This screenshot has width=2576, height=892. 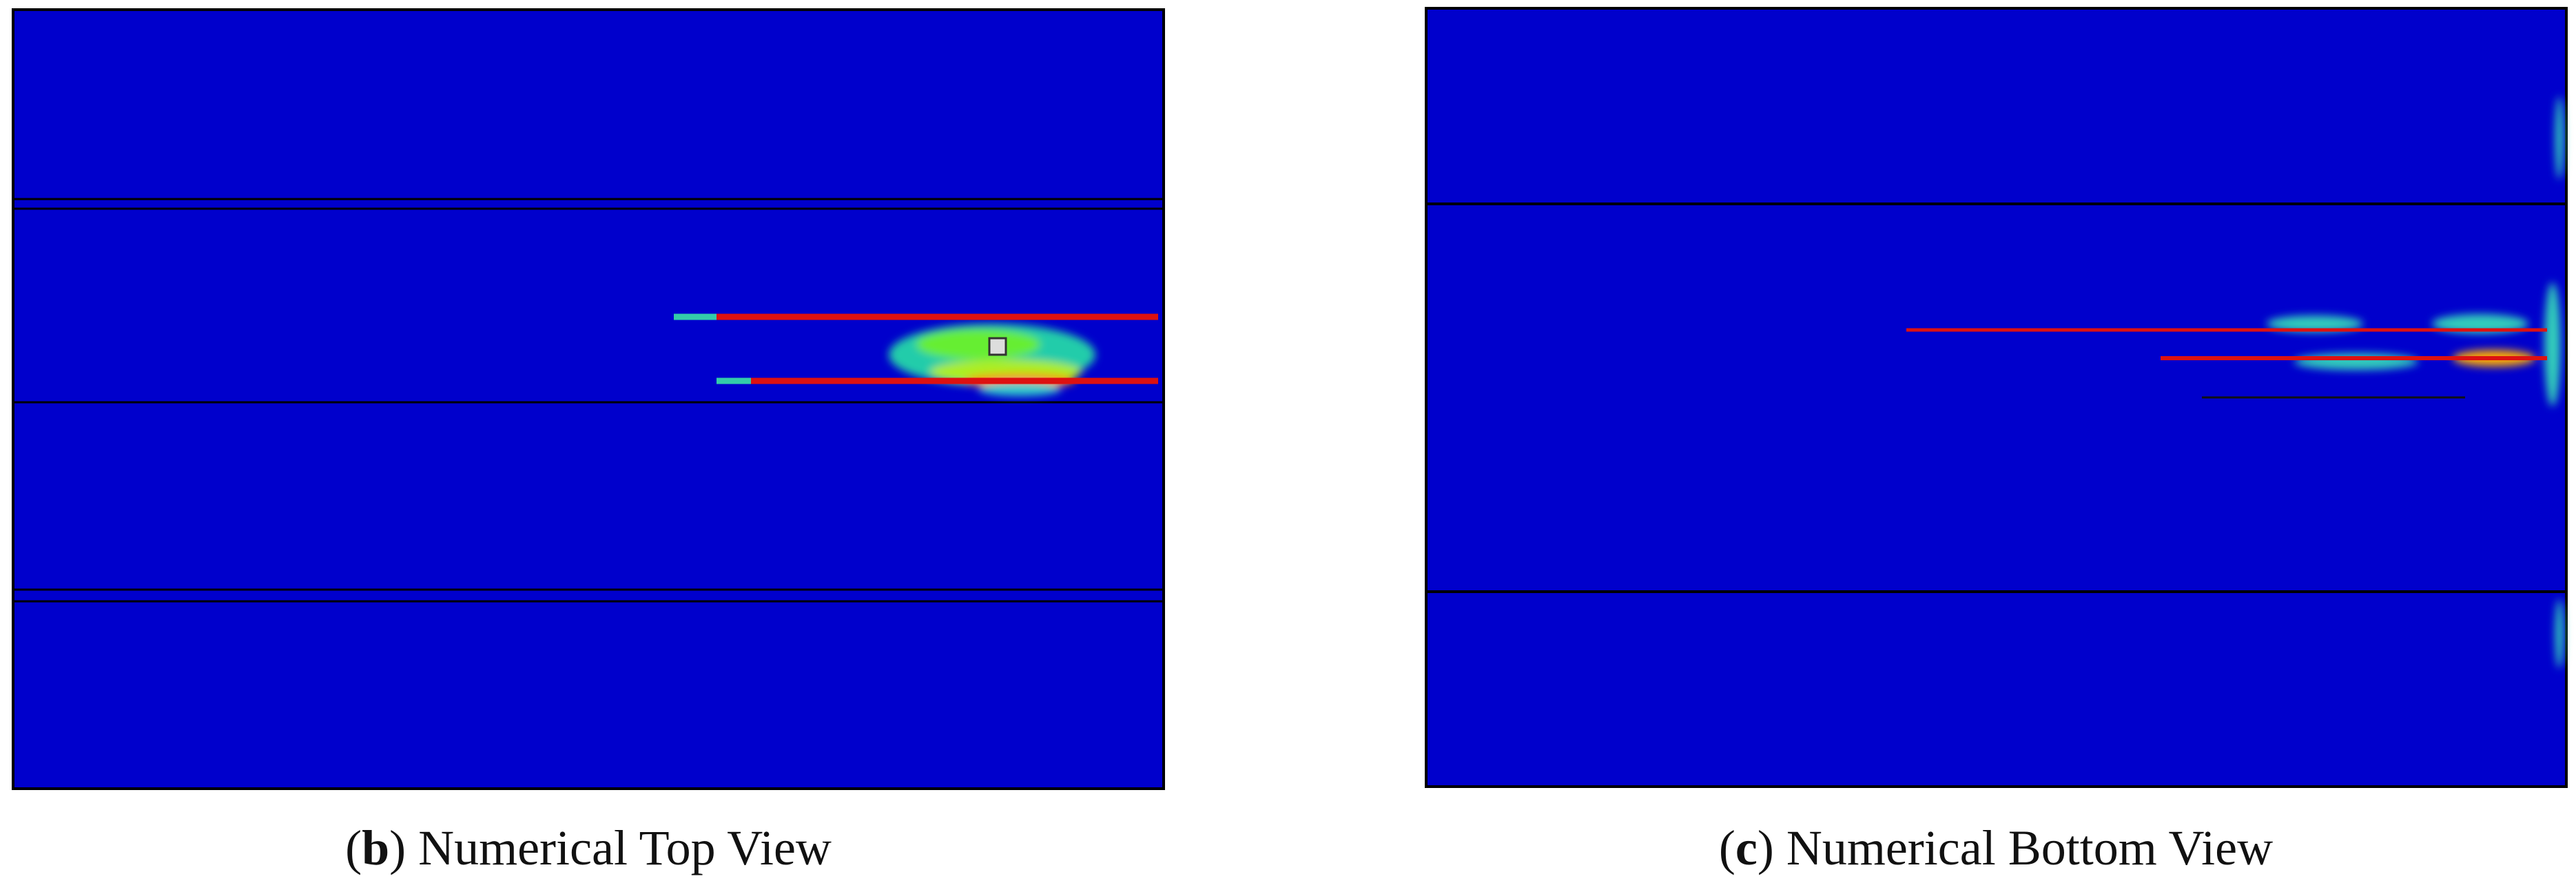 I want to click on caption-letter: b, so click(x=375, y=847).